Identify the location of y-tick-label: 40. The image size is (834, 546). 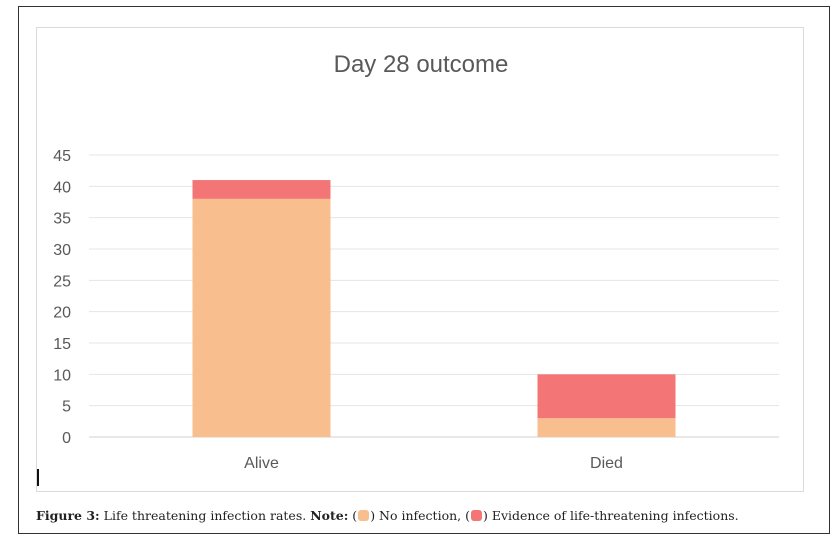
(62, 187).